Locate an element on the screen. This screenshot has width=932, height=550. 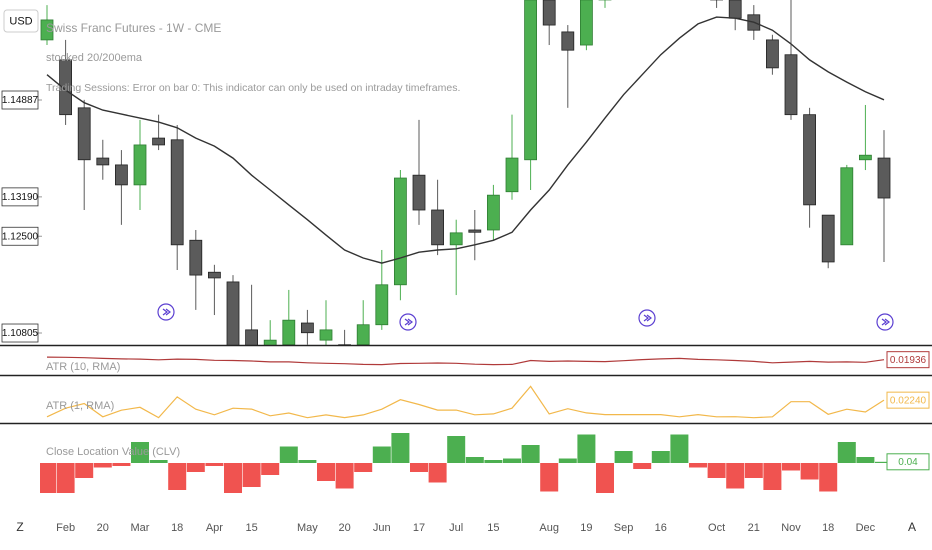
legend-entry: Close Location Value (CLV) is located at coordinates (113, 452).